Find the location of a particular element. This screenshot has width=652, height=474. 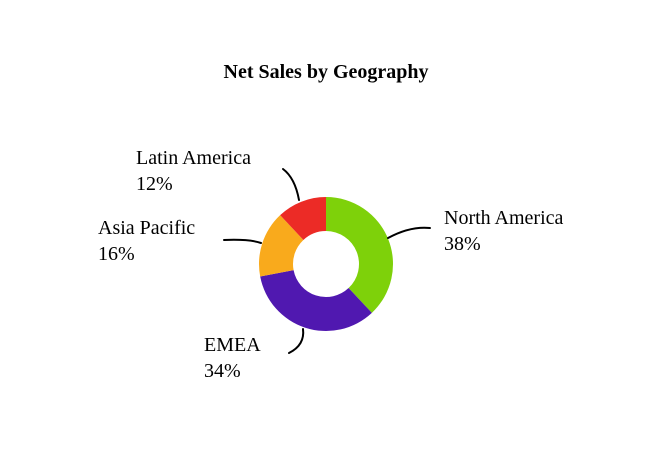

slice-value-latin-america: 12% is located at coordinates (154, 184).